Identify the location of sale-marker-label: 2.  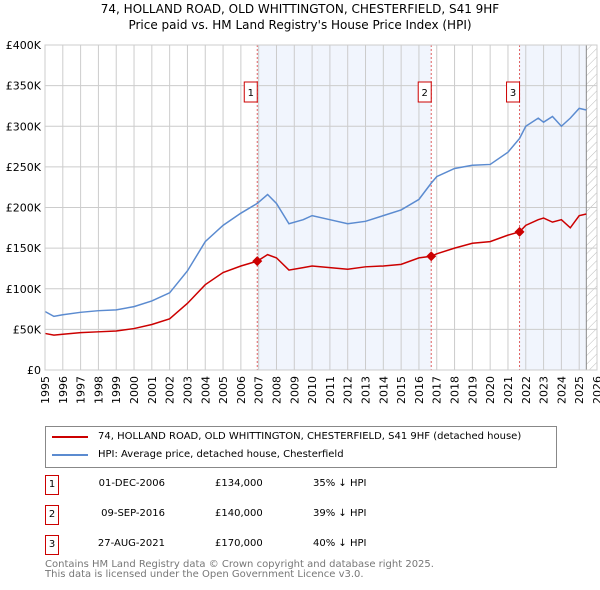
(425, 93).